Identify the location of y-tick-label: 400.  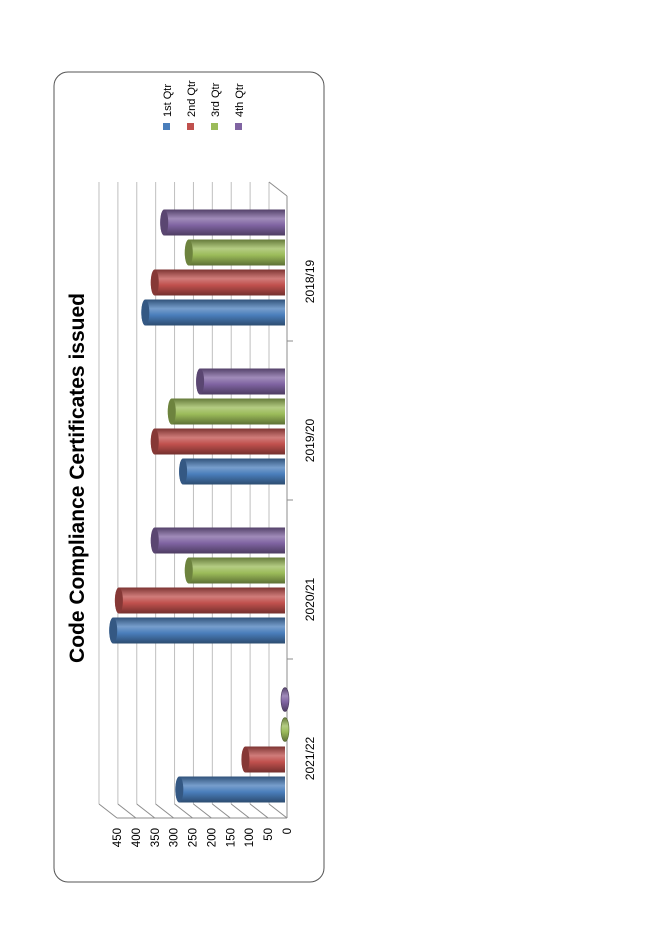
(137, 837).